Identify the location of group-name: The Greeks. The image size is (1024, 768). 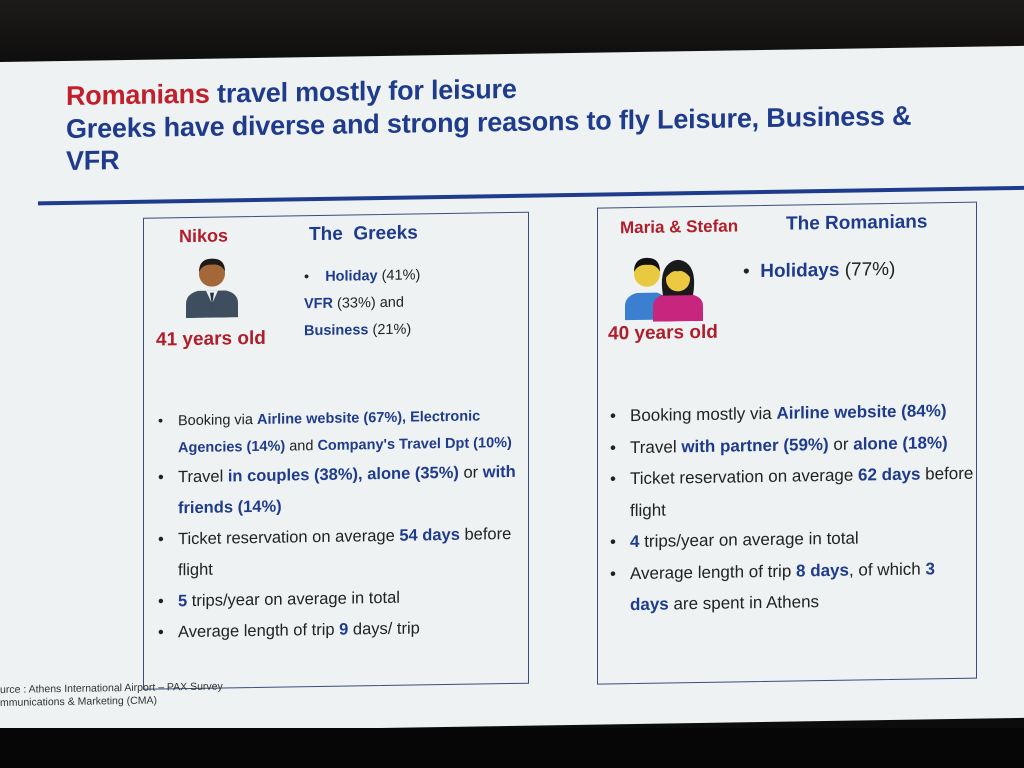
(363, 234).